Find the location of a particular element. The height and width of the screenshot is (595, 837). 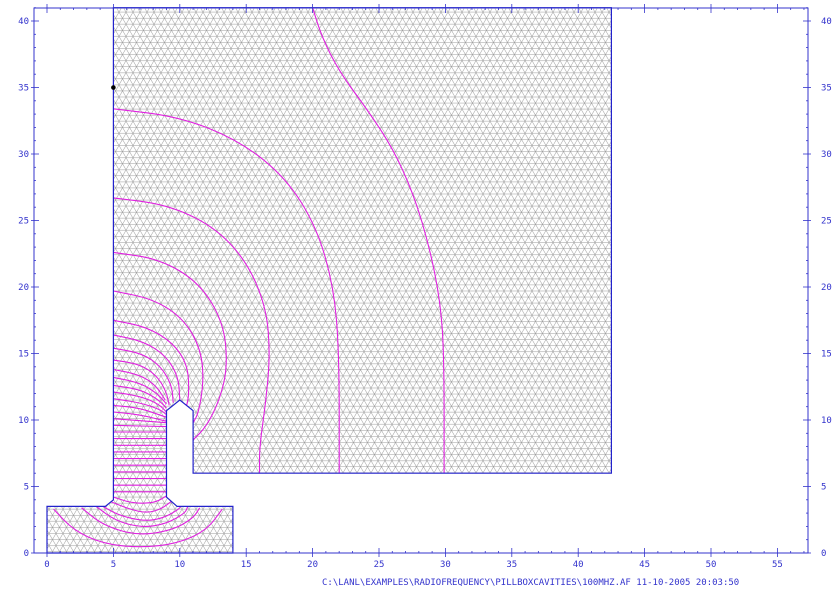

tick-label: 55 is located at coordinates (777, 565).